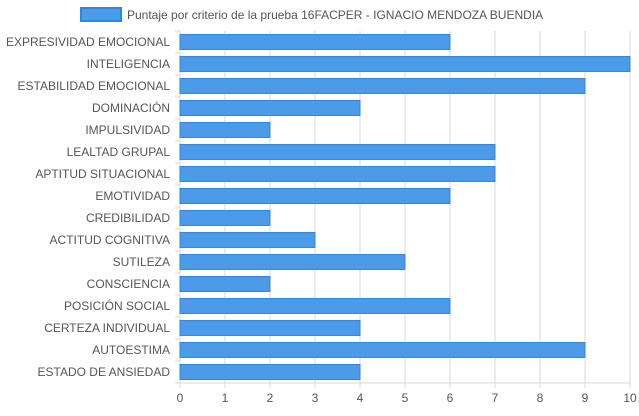  What do you see at coordinates (270, 398) in the screenshot?
I see `x-tick-label: 2` at bounding box center [270, 398].